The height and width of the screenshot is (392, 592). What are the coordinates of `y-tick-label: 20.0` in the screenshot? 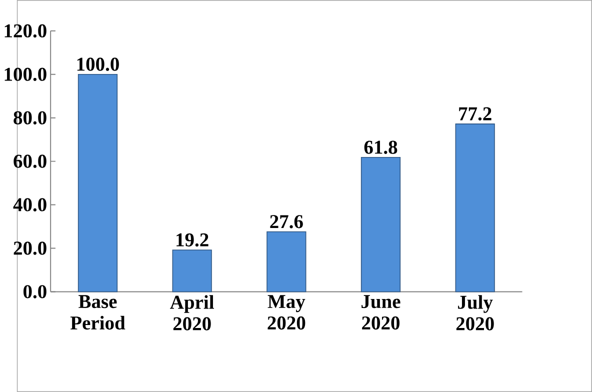 It's located at (30, 248).